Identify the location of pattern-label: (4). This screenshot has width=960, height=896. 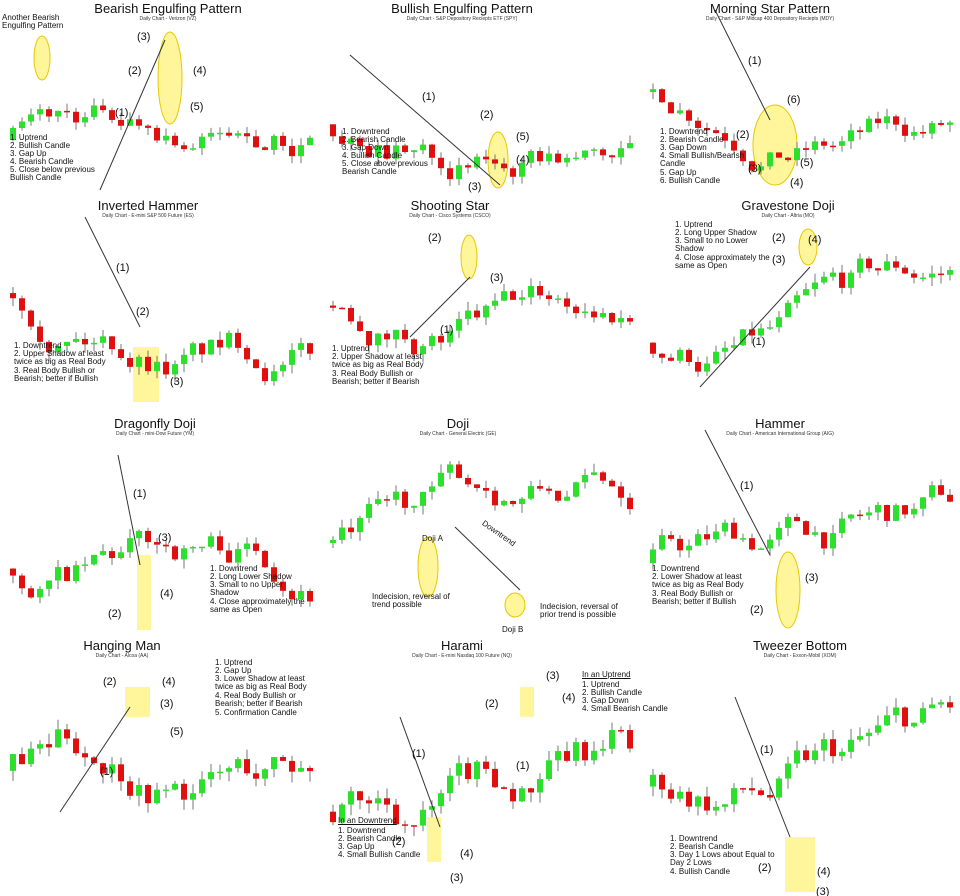
(824, 872).